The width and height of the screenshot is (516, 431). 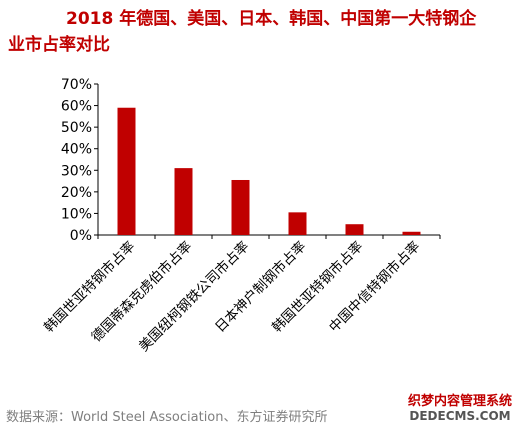 I want to click on y-tick-label: 10%, so click(x=76, y=214).